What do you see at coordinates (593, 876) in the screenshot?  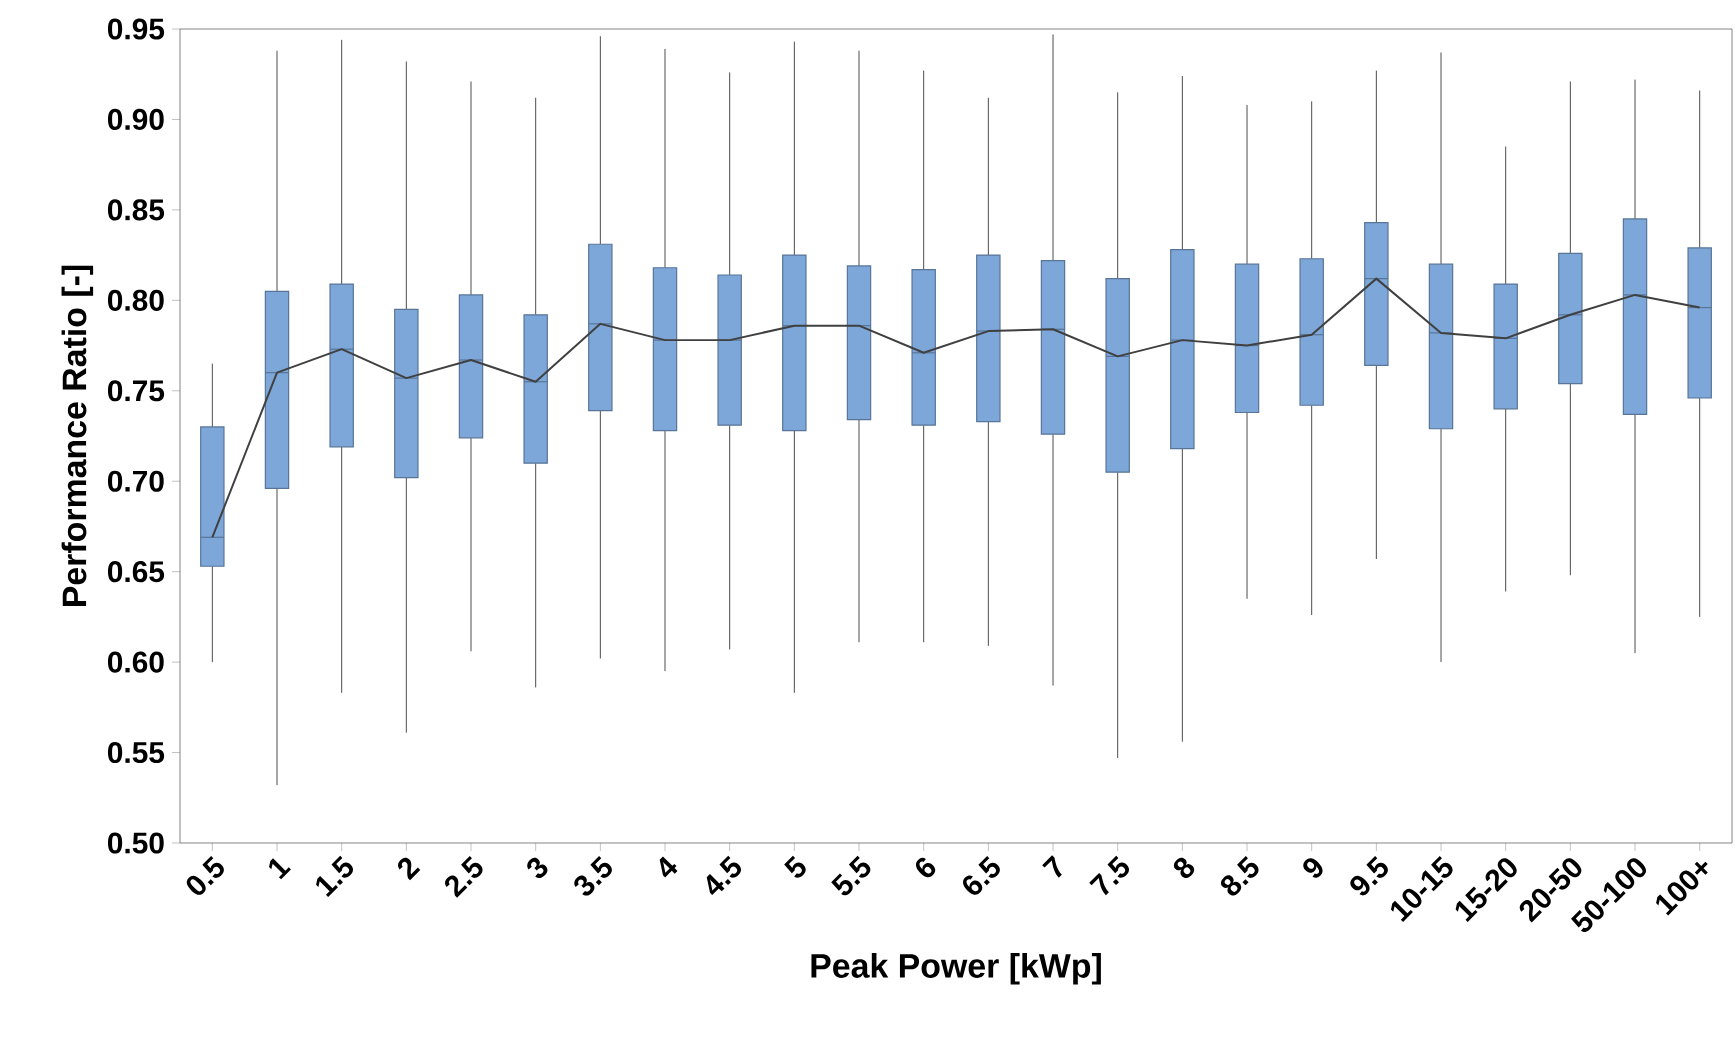 I see `x-tick-label: 3.5` at bounding box center [593, 876].